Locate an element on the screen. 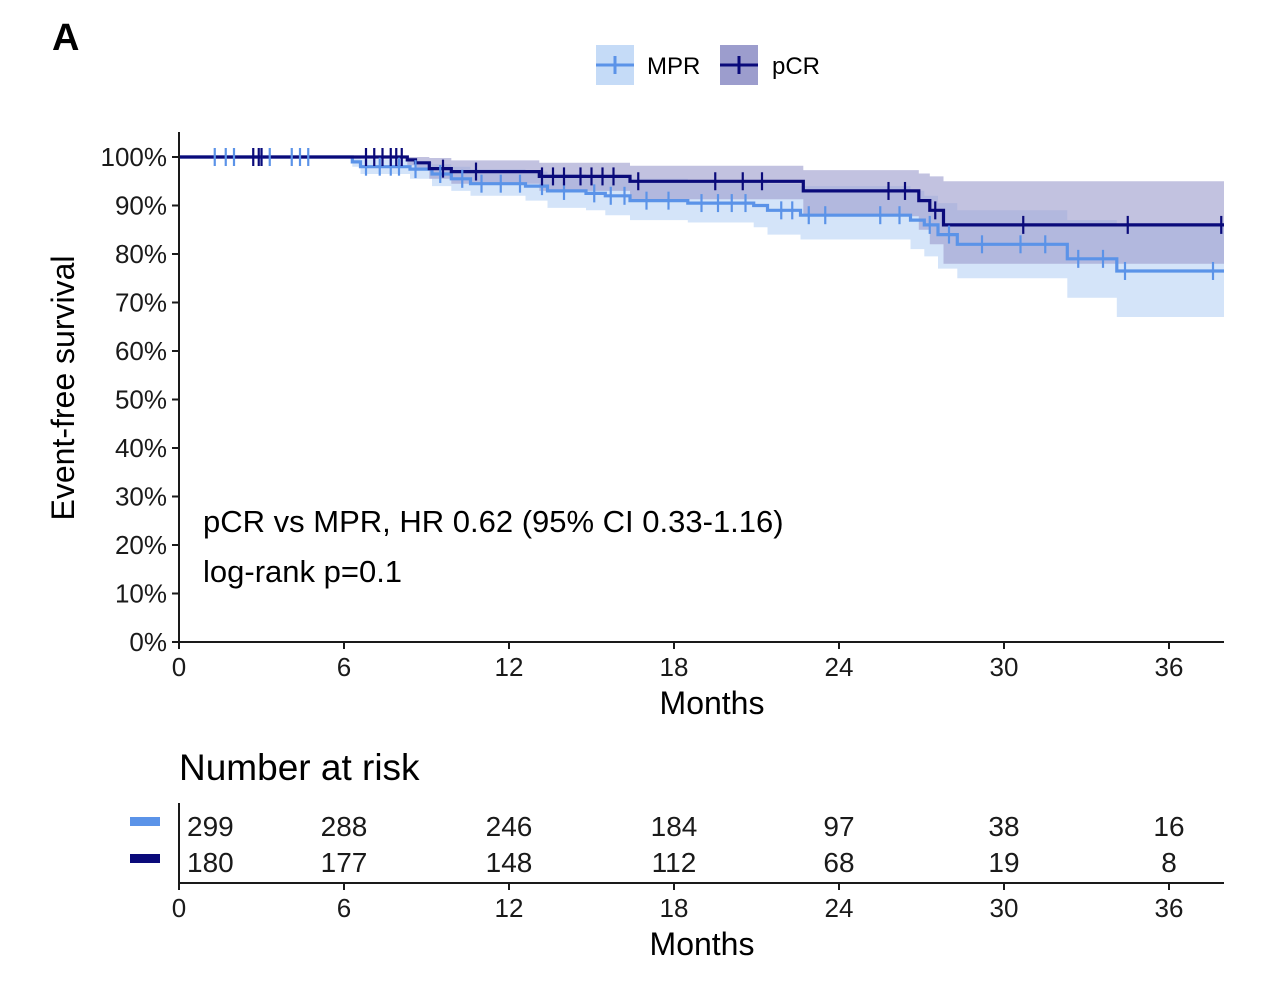 The width and height of the screenshot is (1269, 990). x-axis-title: Months is located at coordinates (712, 703).